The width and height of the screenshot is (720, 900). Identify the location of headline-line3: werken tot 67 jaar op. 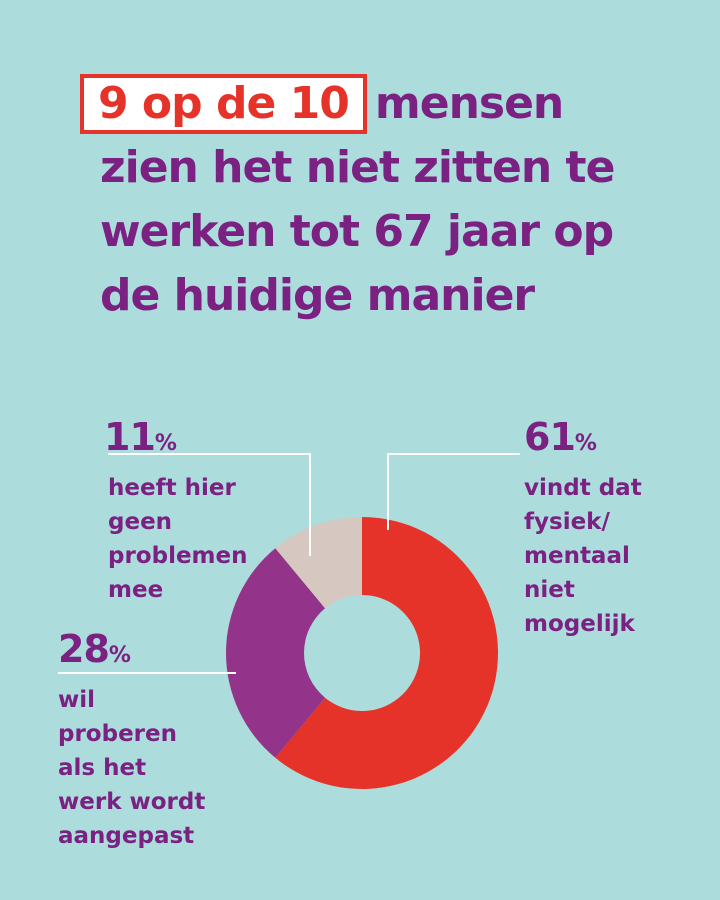
(357, 231).